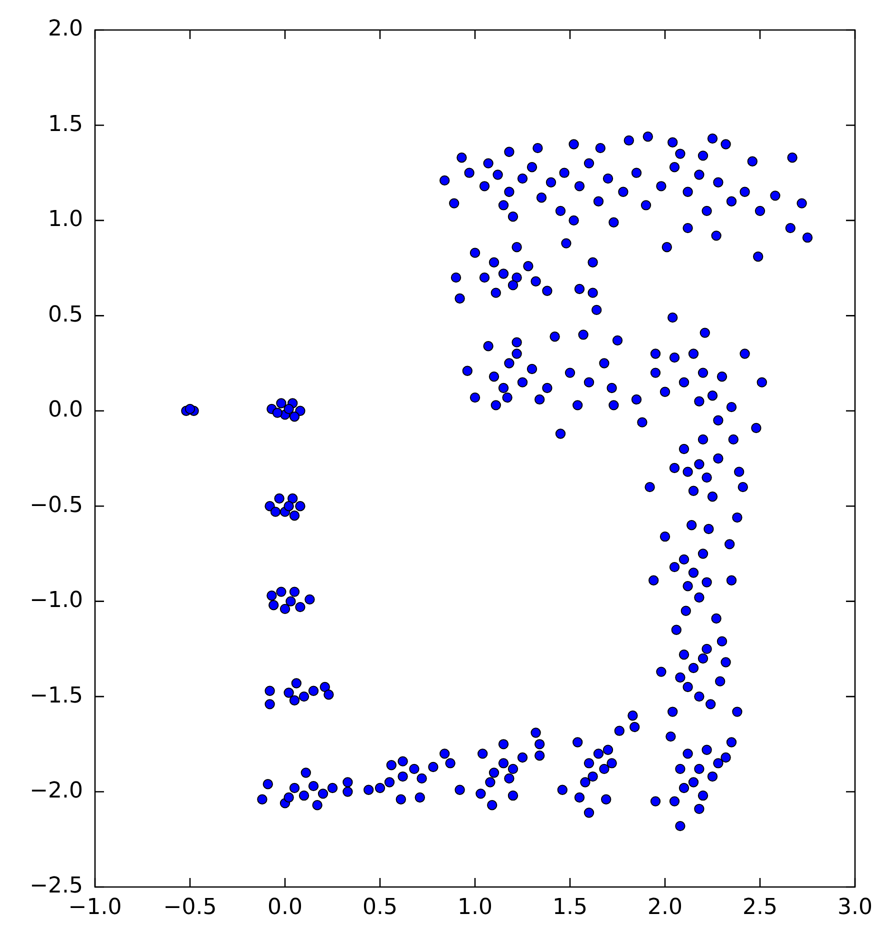 The height and width of the screenshot is (933, 887). Describe the element at coordinates (56, 695) in the screenshot. I see `y-tick-label: −1.5` at that location.